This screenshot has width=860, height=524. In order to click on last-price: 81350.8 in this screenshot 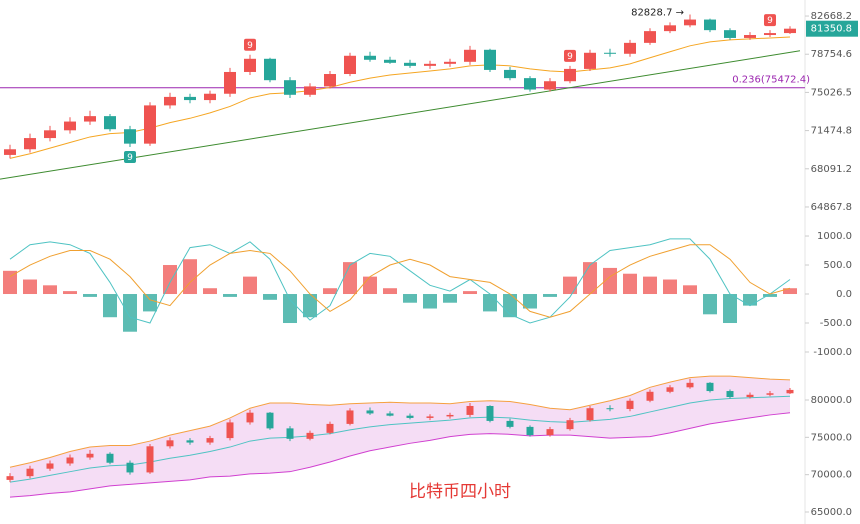, I will do `click(831, 29)`.